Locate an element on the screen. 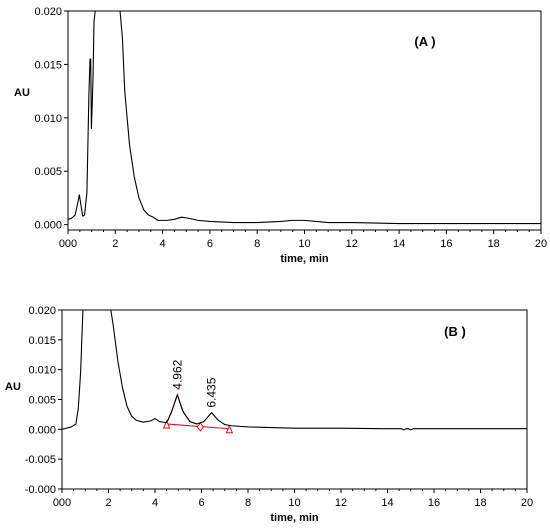 The image size is (550, 530). panel-1-x-tick-label: 2 is located at coordinates (108, 503).